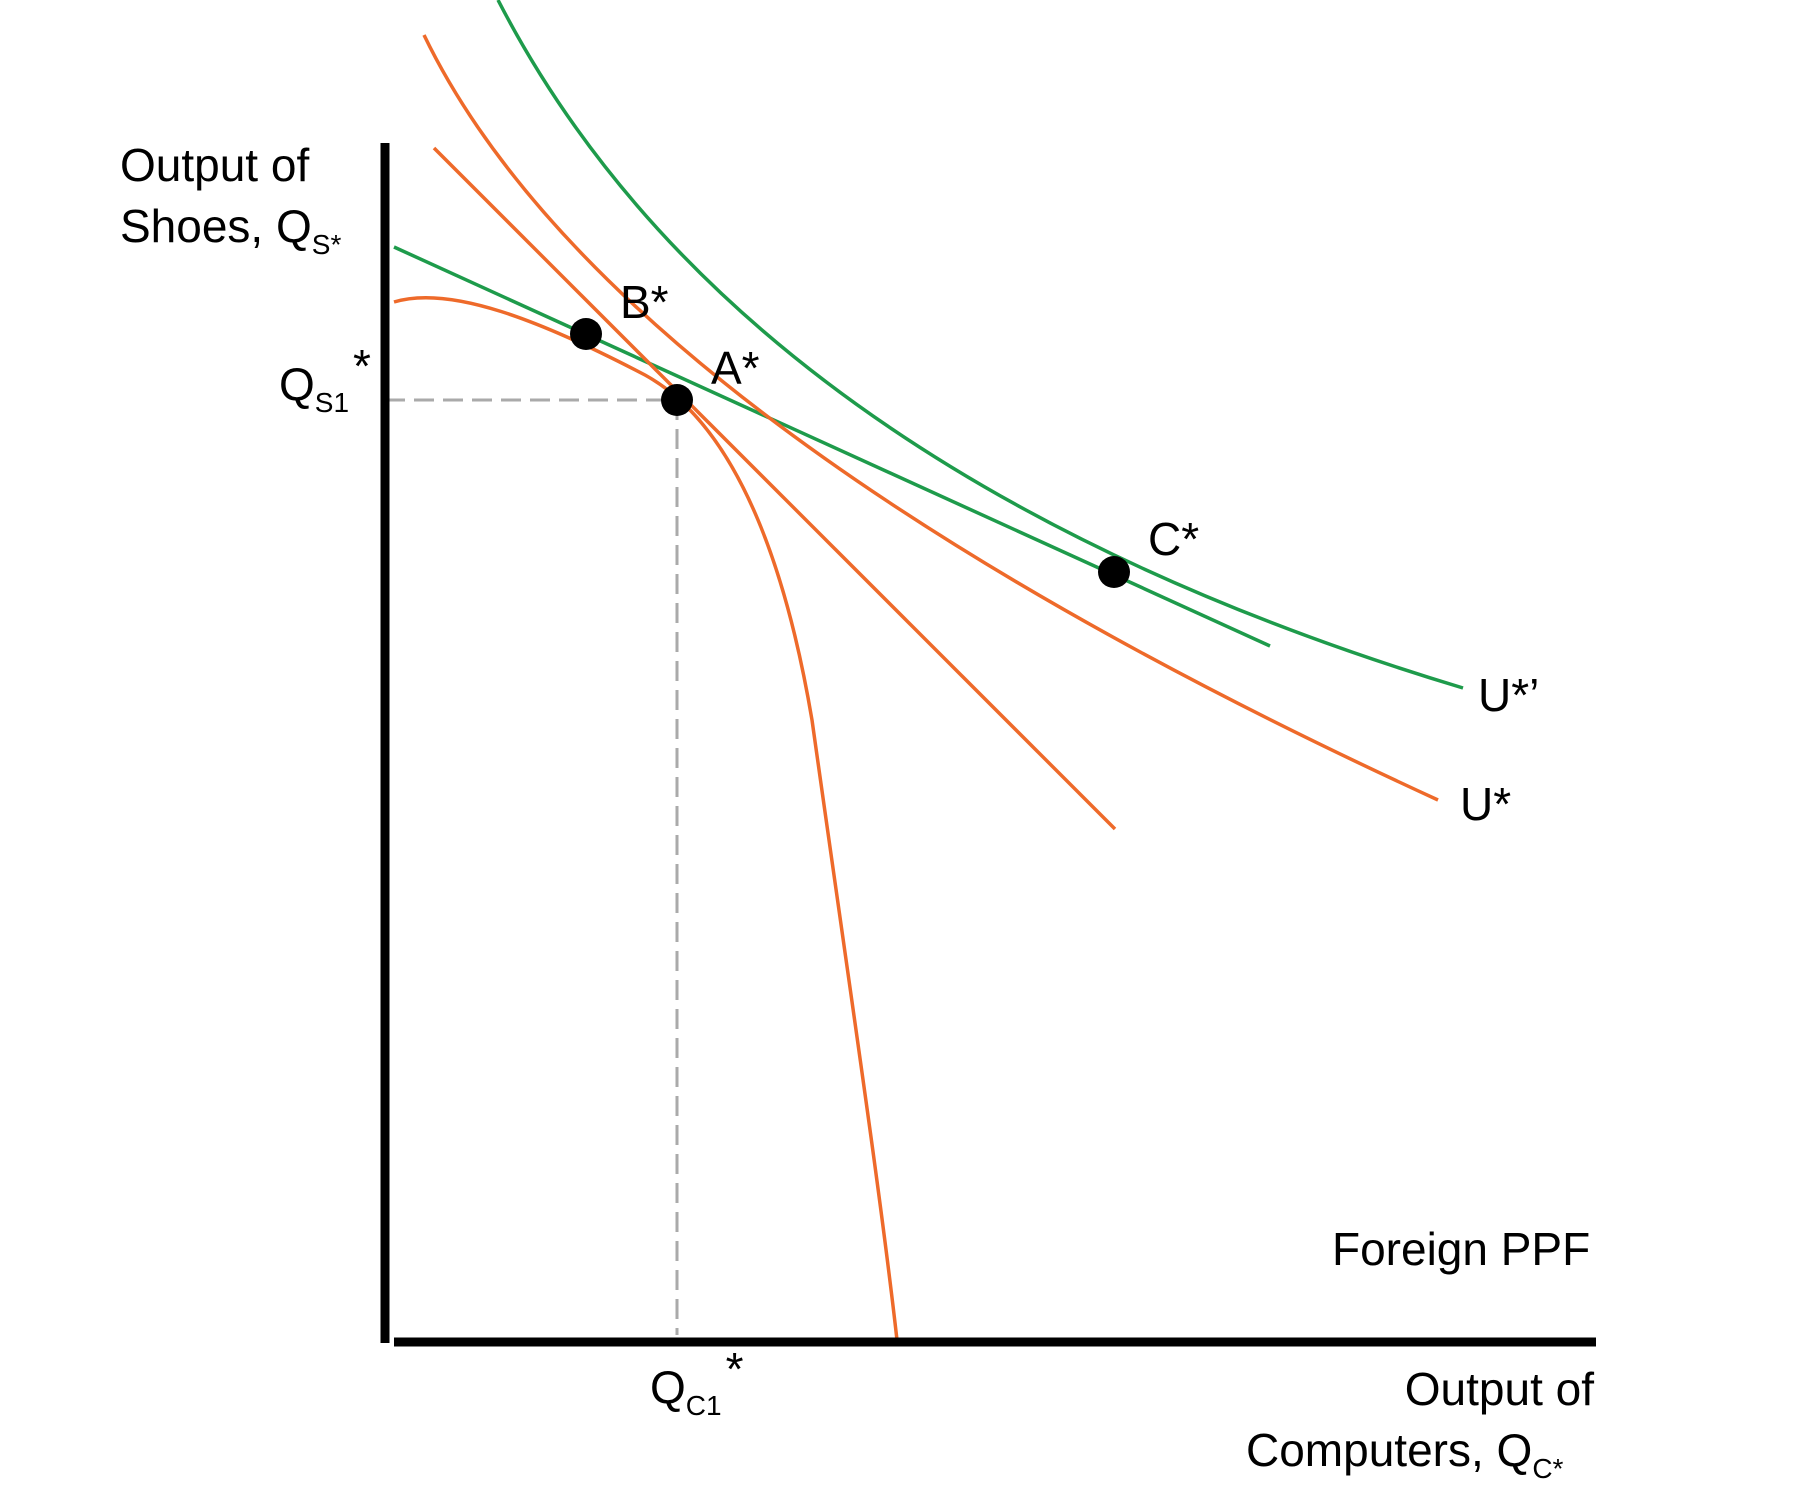 The width and height of the screenshot is (1801, 1500). I want to click on label-a-star: A*, so click(735, 368).